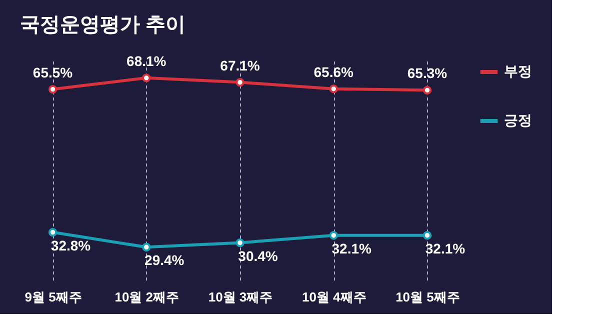 Image resolution: width=600 pixels, height=336 pixels. What do you see at coordinates (146, 60) in the screenshot?
I see `data-label: 68.1%` at bounding box center [146, 60].